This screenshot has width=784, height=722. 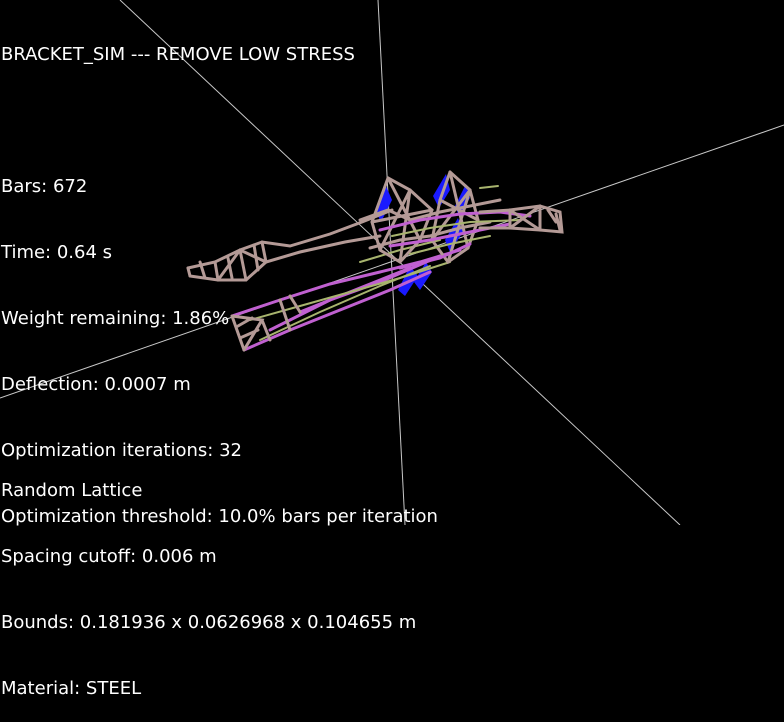 I want to click on spacer, so click(x=219, y=121).